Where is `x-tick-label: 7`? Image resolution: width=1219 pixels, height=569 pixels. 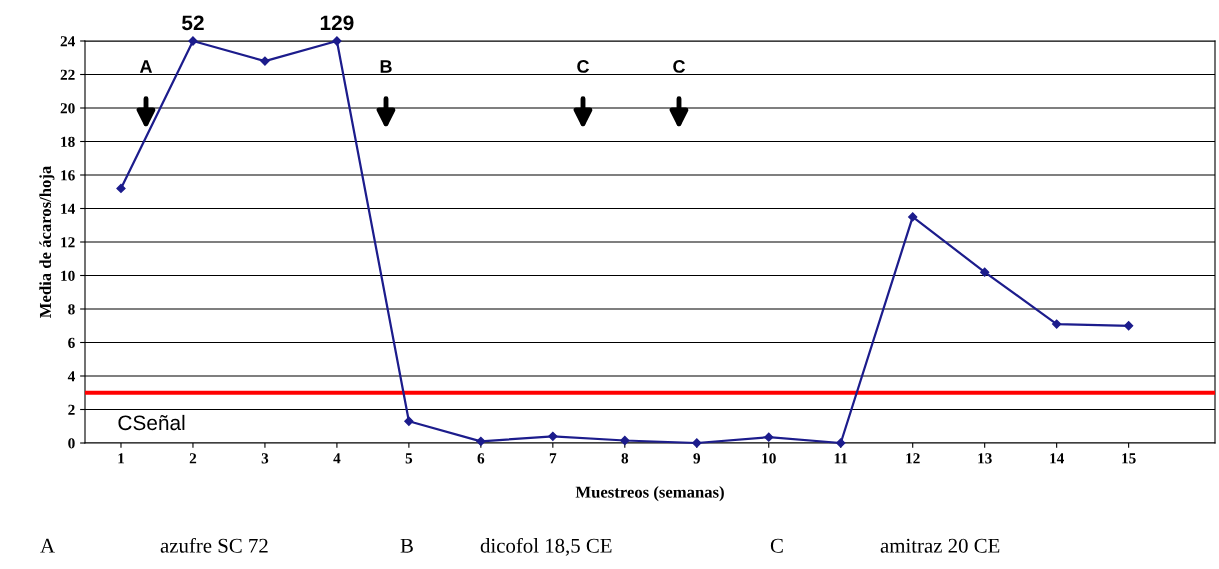
x-tick-label: 7 is located at coordinates (553, 458).